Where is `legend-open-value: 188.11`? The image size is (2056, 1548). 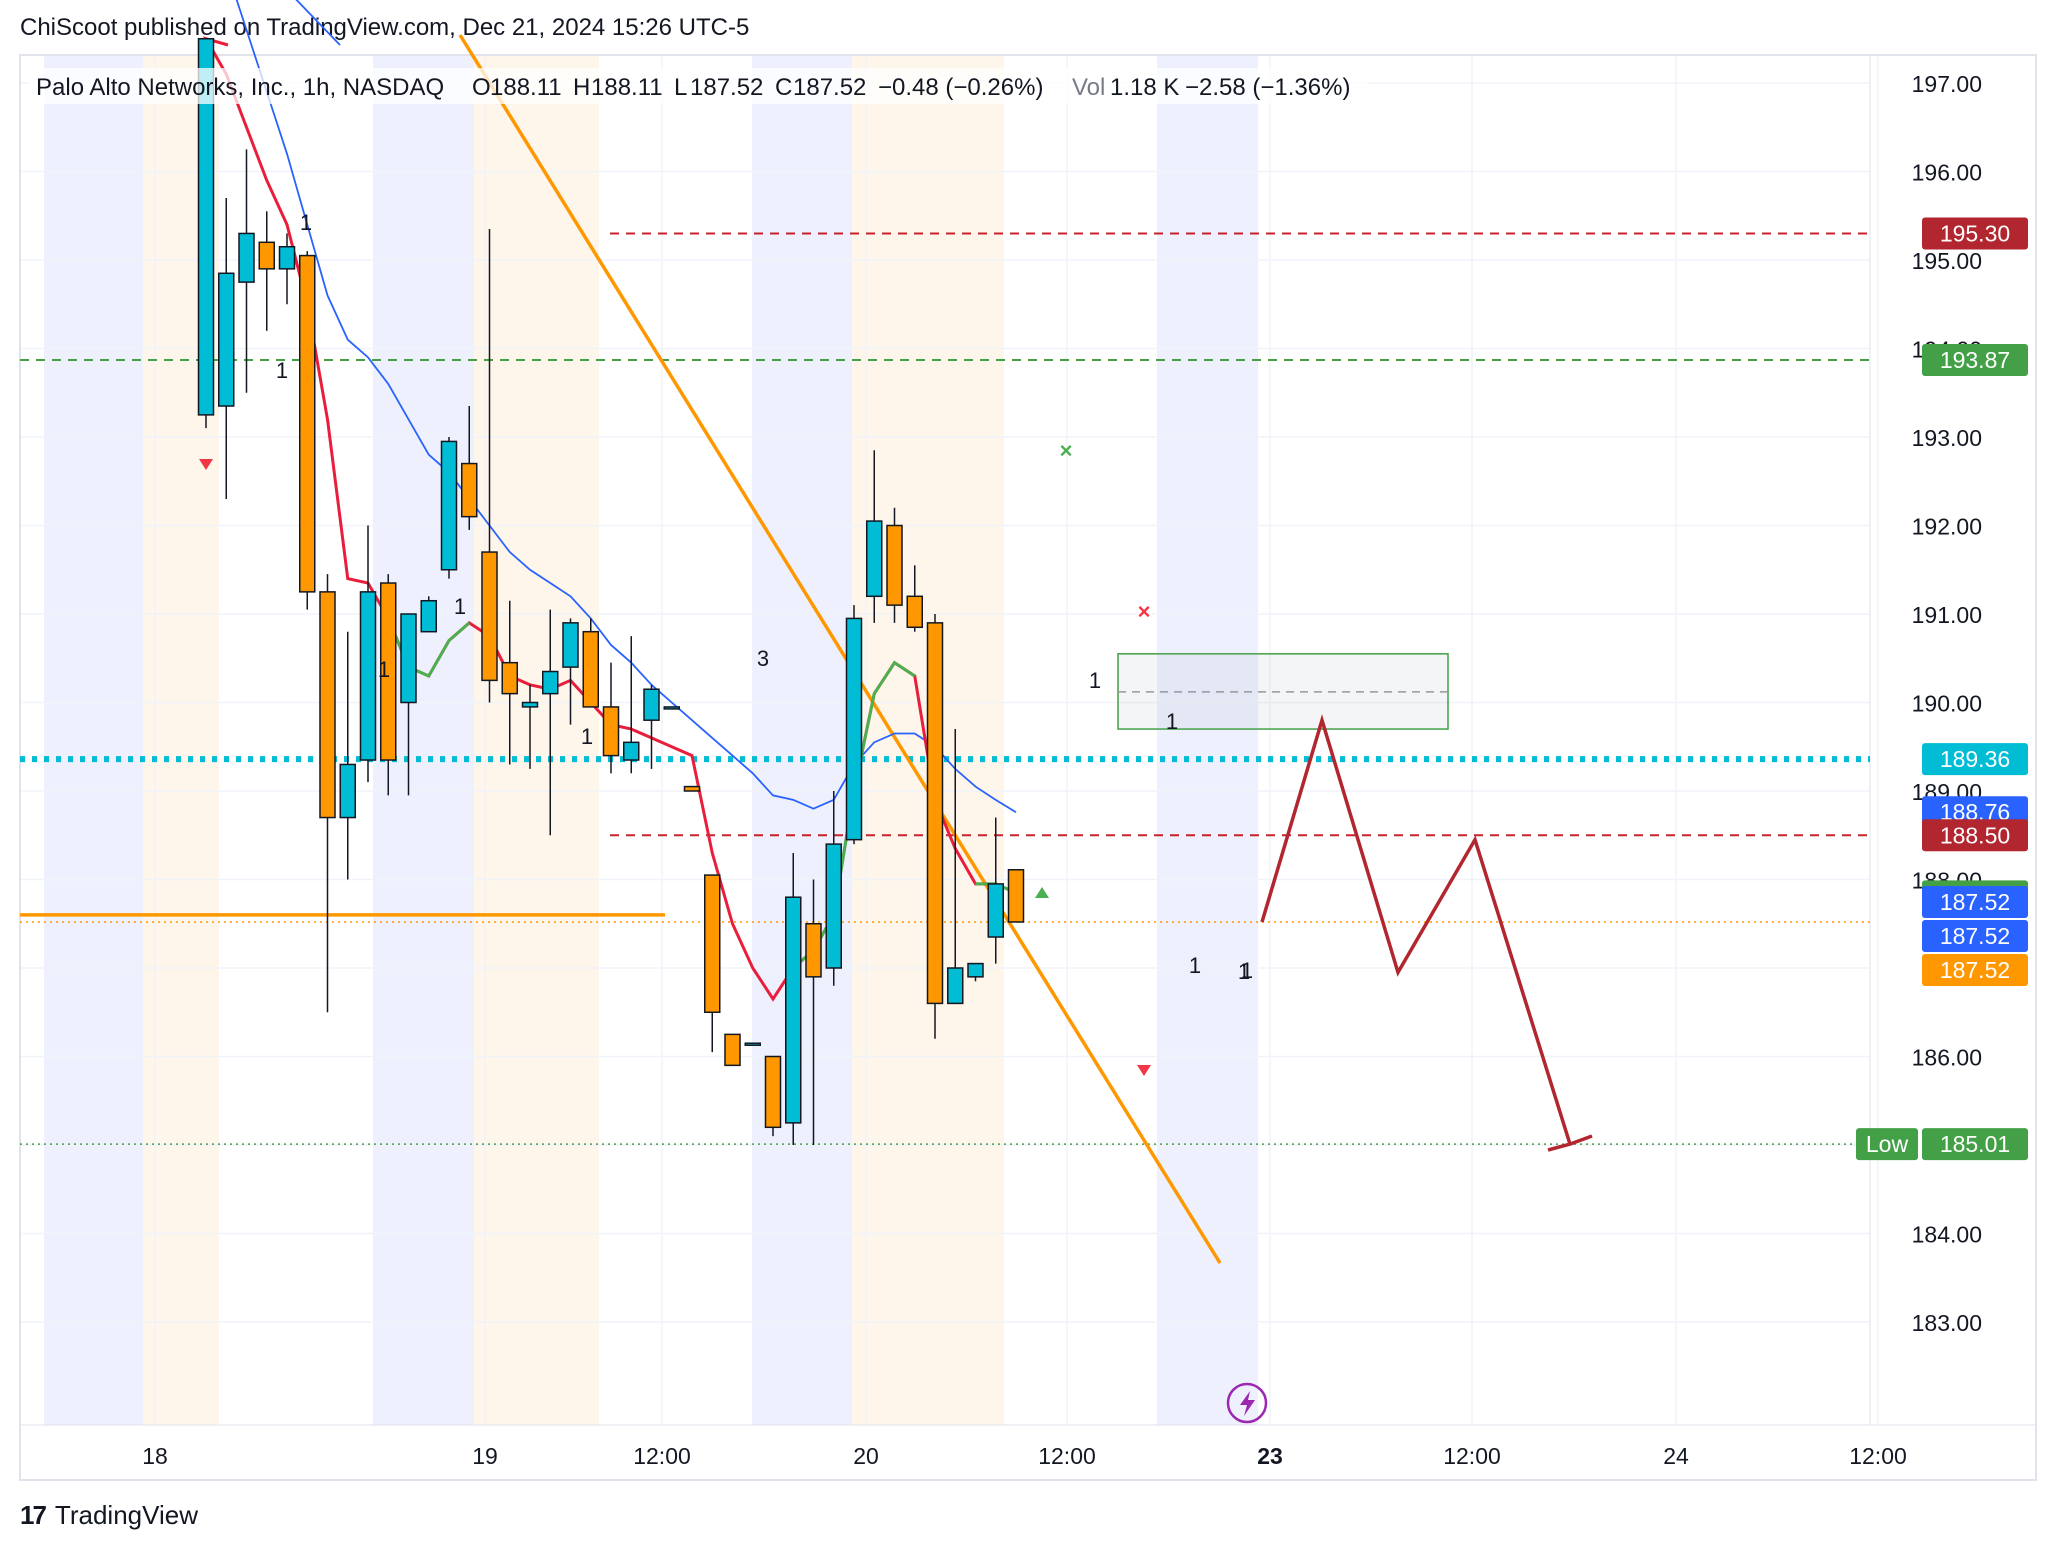
legend-open-value: 188.11 is located at coordinates (526, 87).